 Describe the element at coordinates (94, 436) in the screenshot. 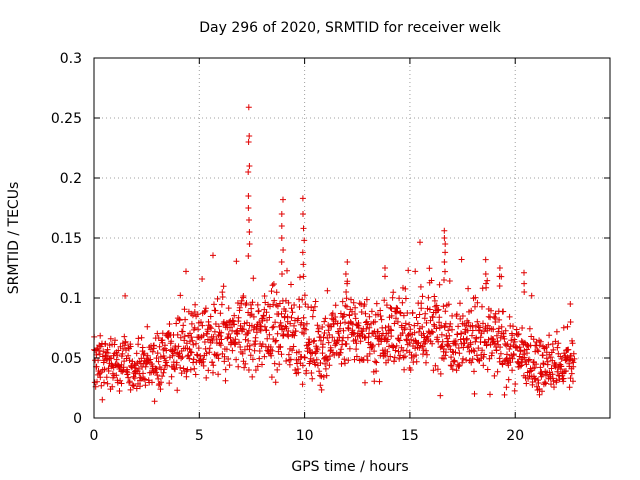

I see `x-tick-label: 0` at that location.